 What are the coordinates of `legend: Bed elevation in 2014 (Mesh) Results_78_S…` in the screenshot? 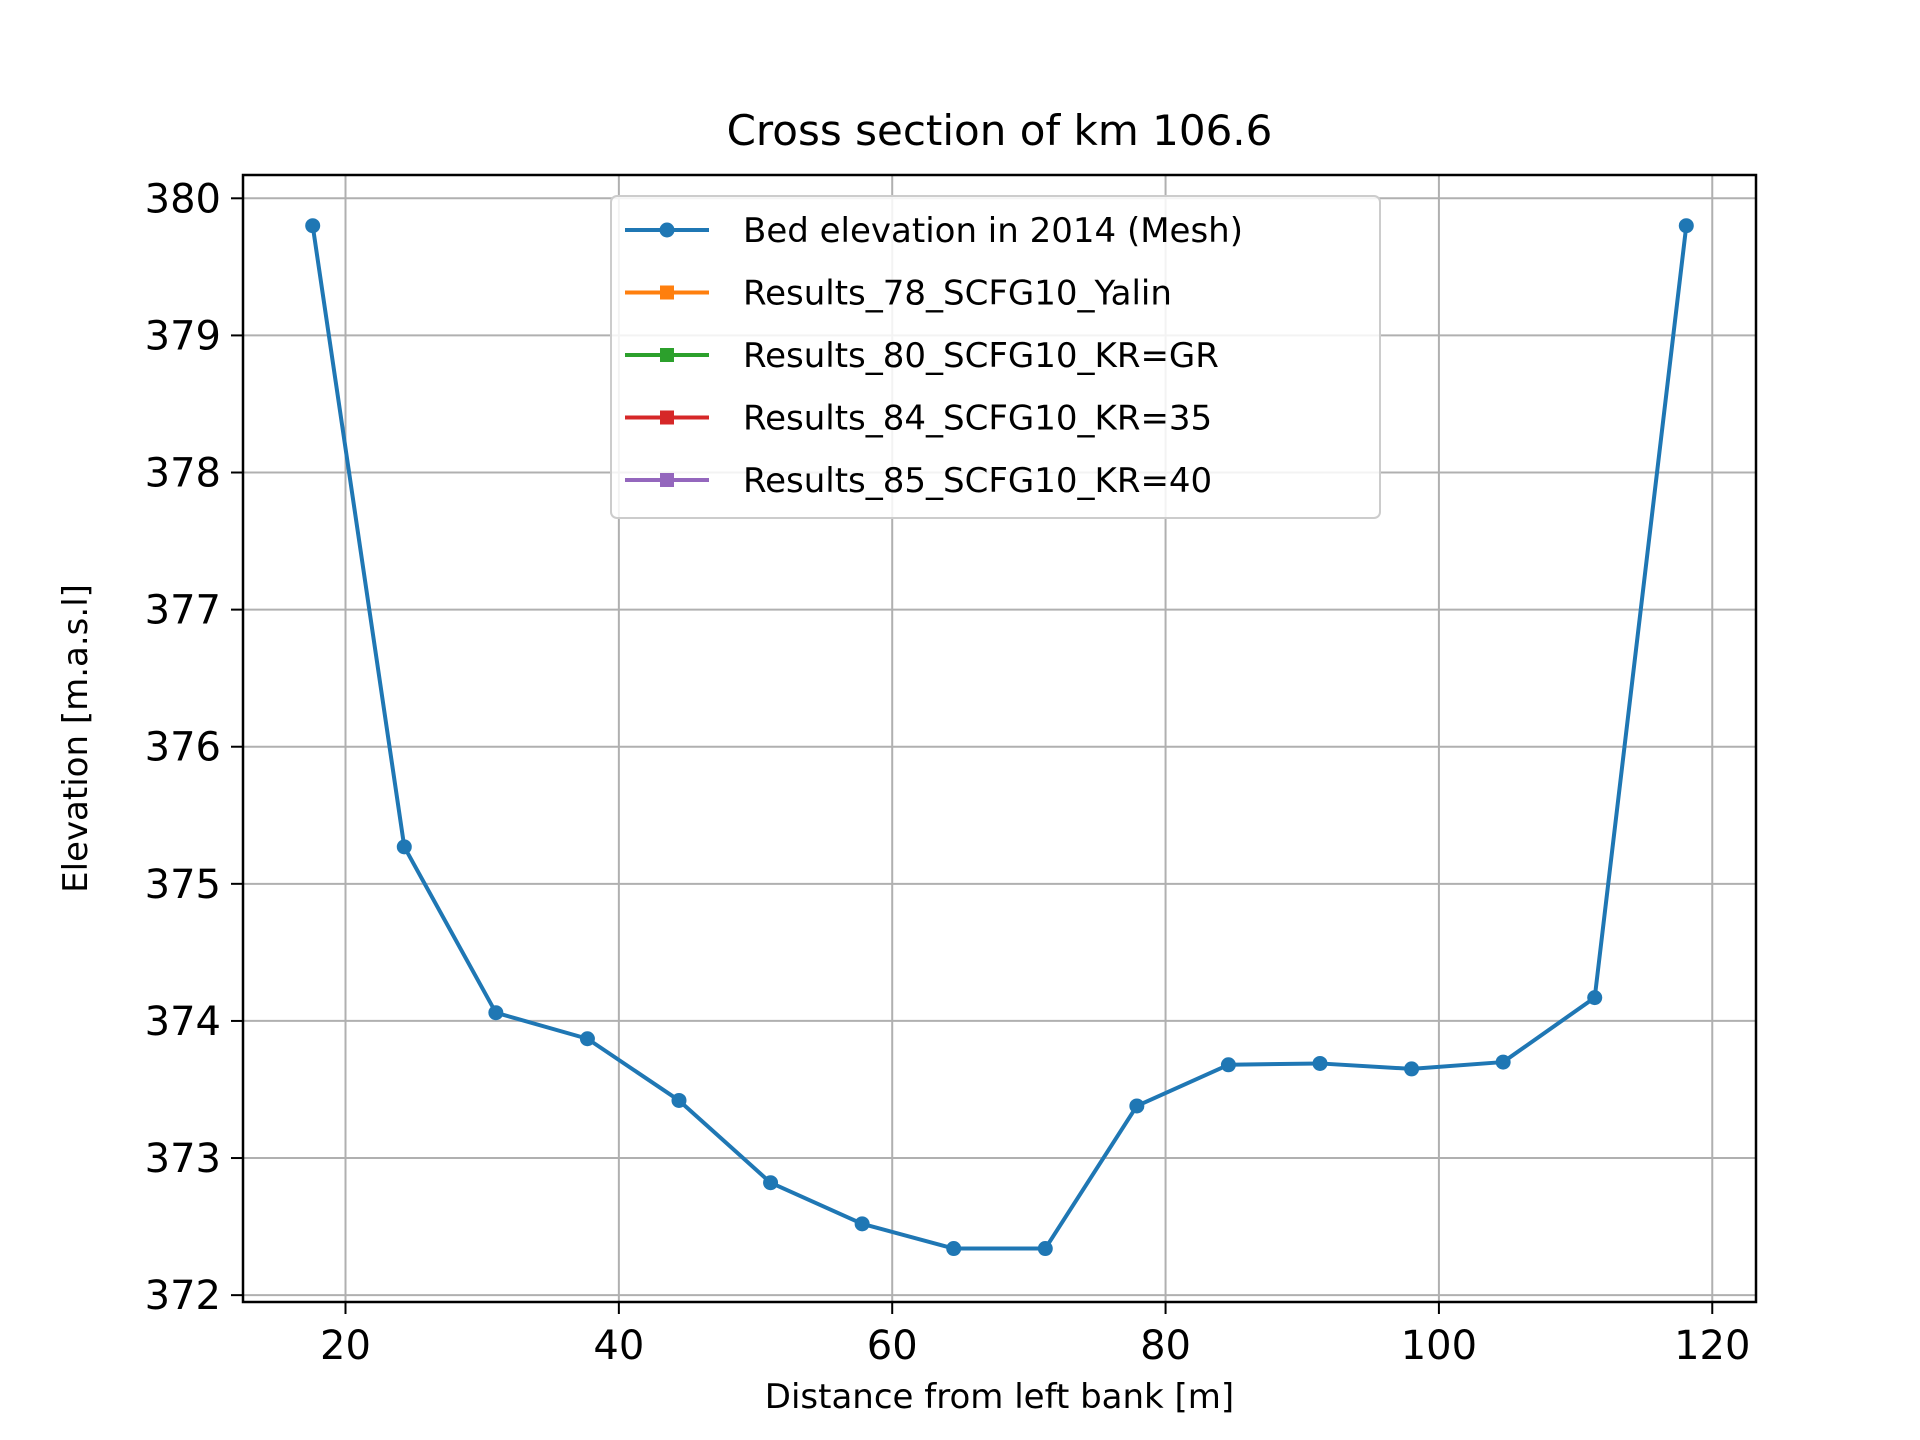 It's located at (995, 357).